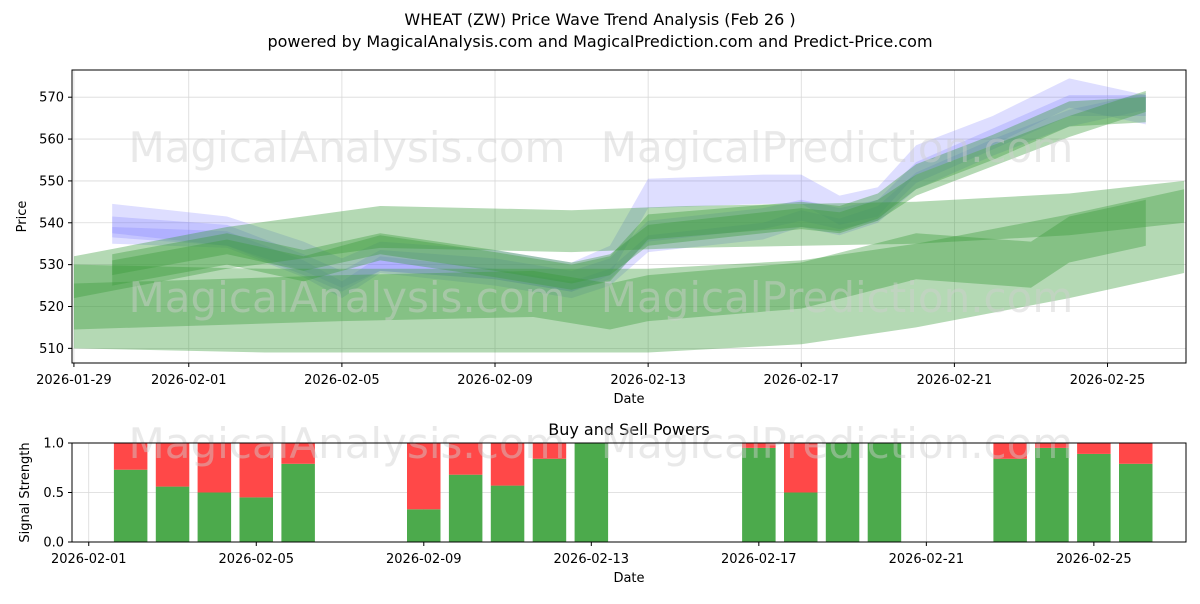 The height and width of the screenshot is (604, 1200). I want to click on y-axis-label: Price, so click(22, 217).